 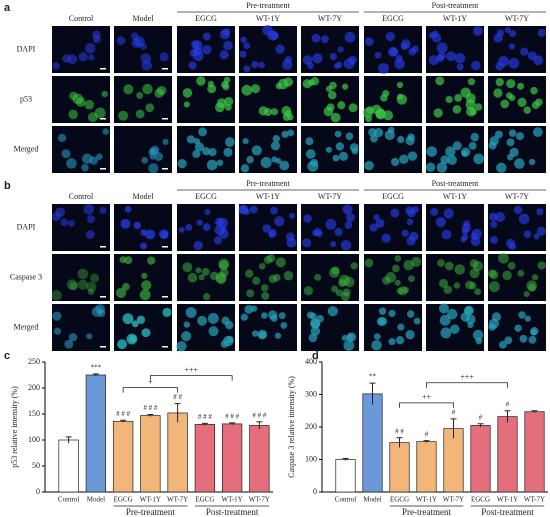 What do you see at coordinates (150, 390) in the screenshot?
I see `bracket` at bounding box center [150, 390].